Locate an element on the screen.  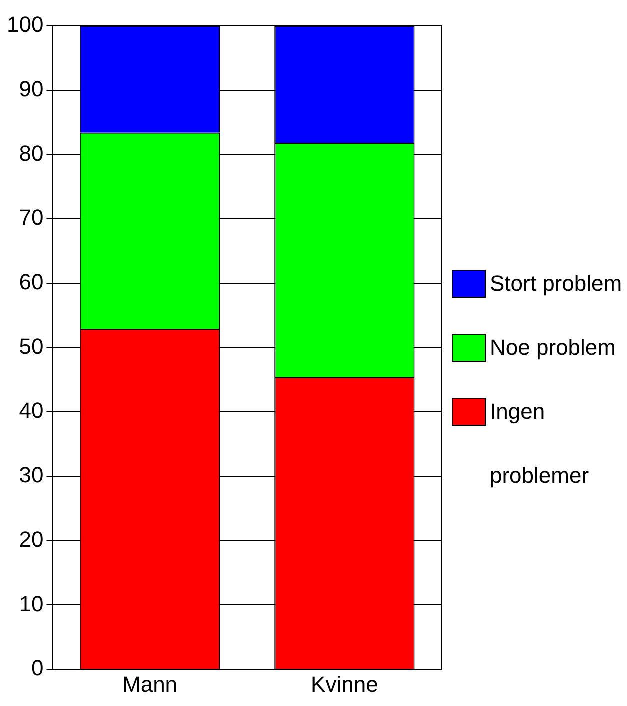
y-tick-label: 60 is located at coordinates (31, 282).